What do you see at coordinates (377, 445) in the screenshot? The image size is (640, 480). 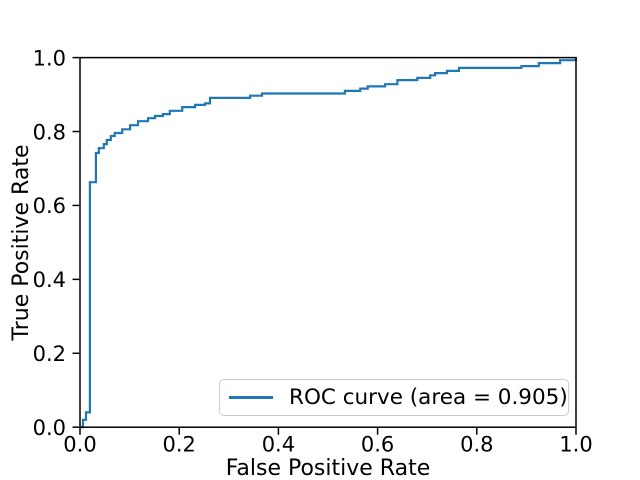 I see `x-tick-label: 0.6` at bounding box center [377, 445].